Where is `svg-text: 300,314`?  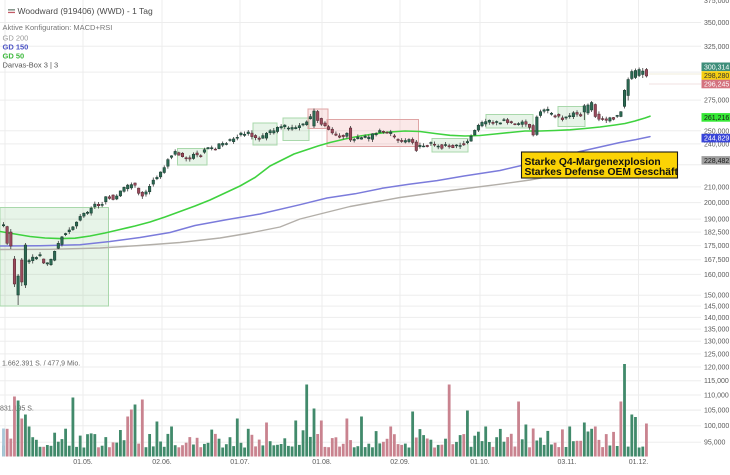 svg-text: 300,314 is located at coordinates (716, 67).